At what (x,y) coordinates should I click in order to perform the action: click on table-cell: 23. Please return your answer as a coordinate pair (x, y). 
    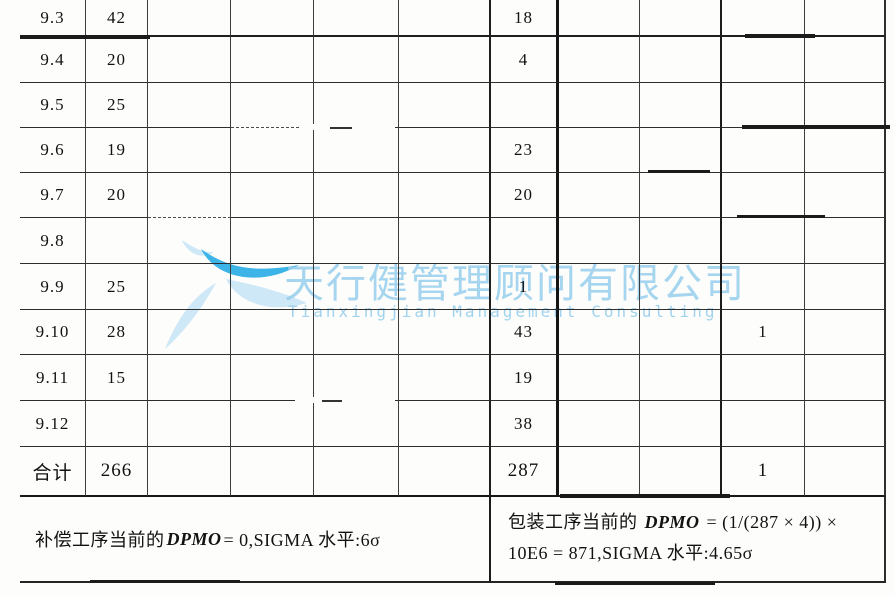
    Looking at the image, I should click on (525, 150).